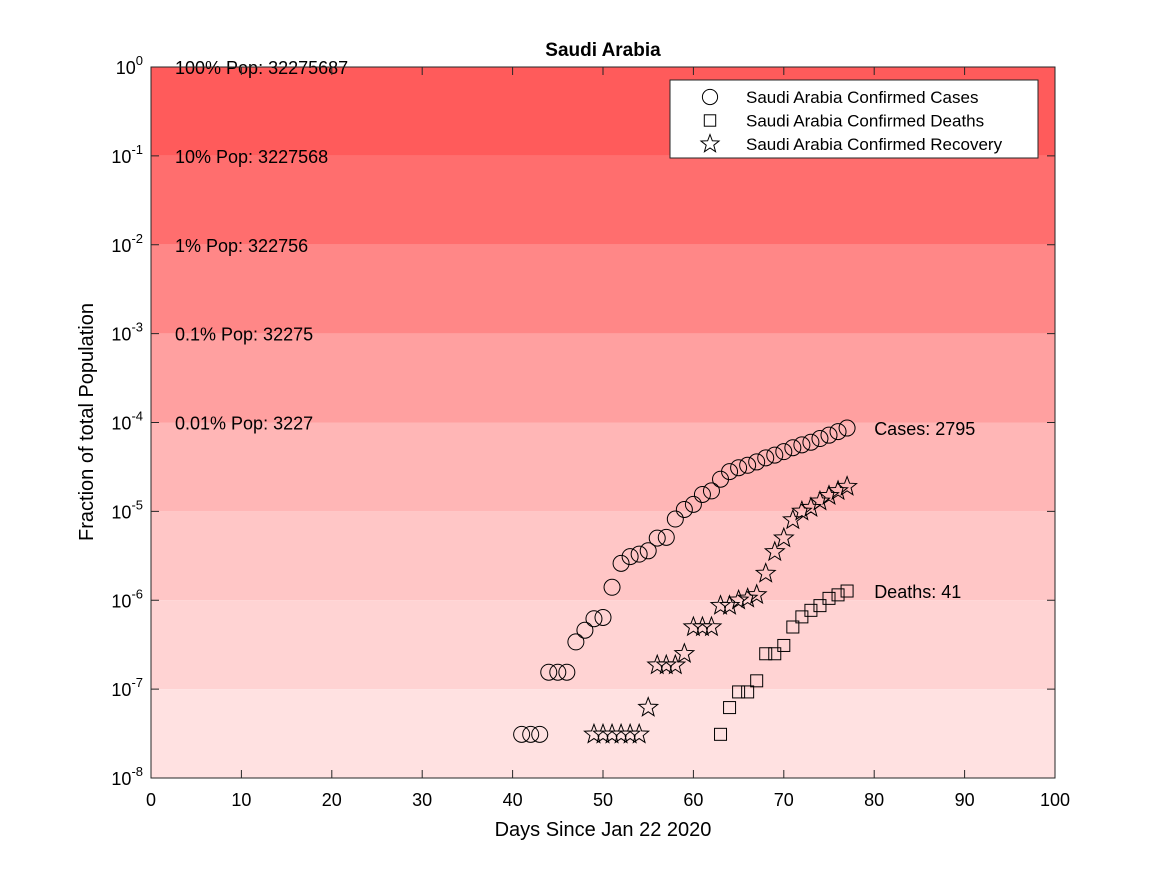  Describe the element at coordinates (251, 157) in the screenshot. I see `population-band-label: 10% Pop: 3227568` at that location.